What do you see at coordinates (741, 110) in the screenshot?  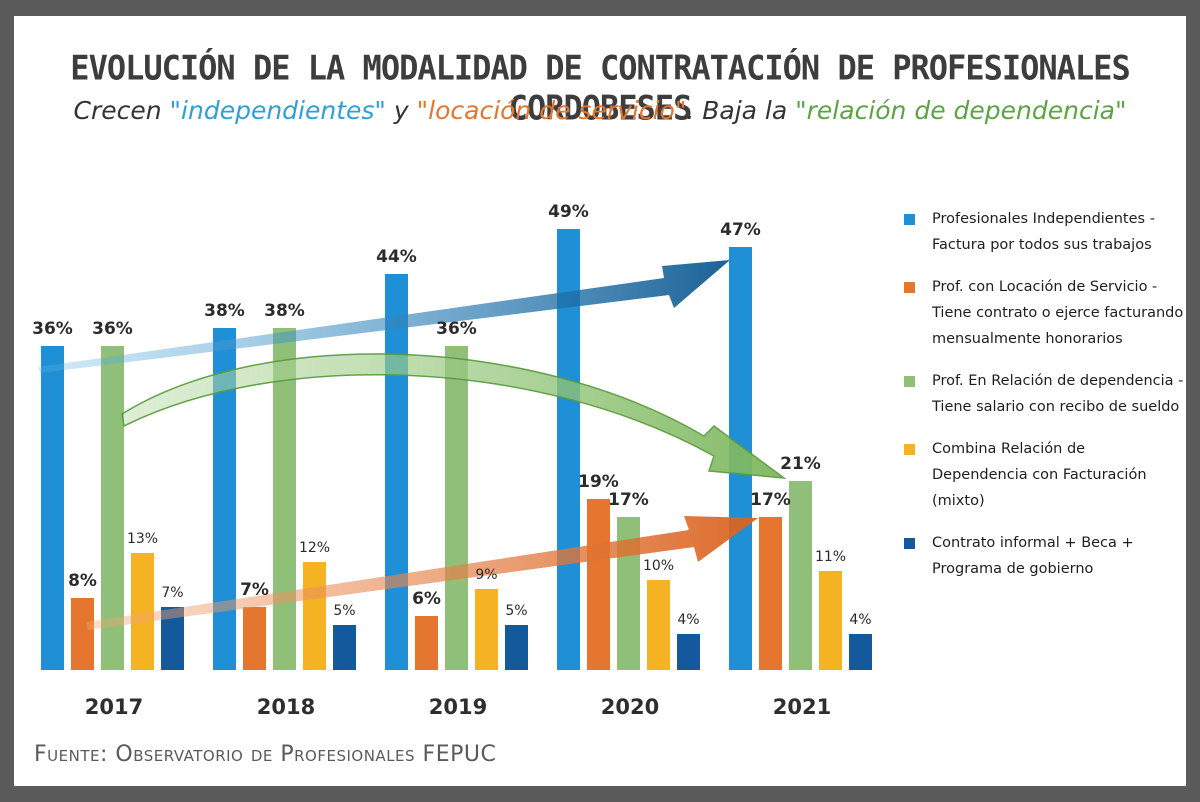 I see `subtitle-part-5: . Baja la` at bounding box center [741, 110].